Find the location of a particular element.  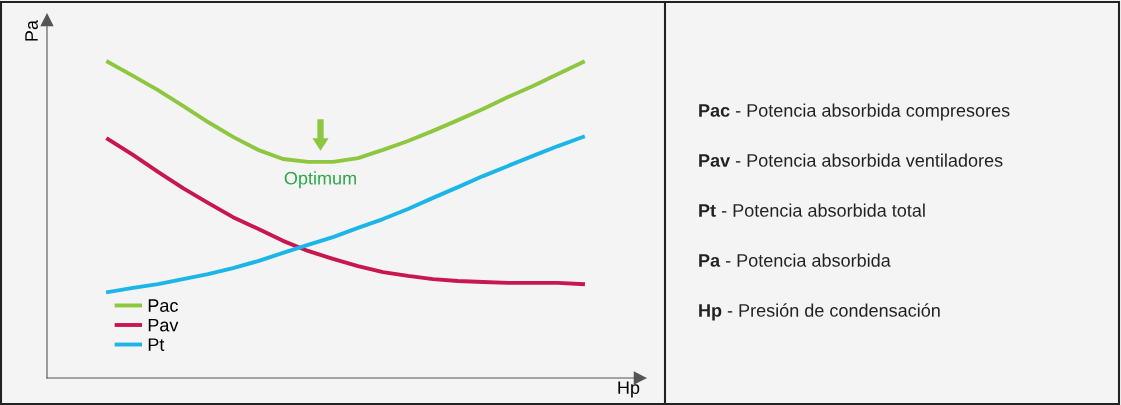

text: Pac - Potencia absorbida compresores is located at coordinates (854, 112).